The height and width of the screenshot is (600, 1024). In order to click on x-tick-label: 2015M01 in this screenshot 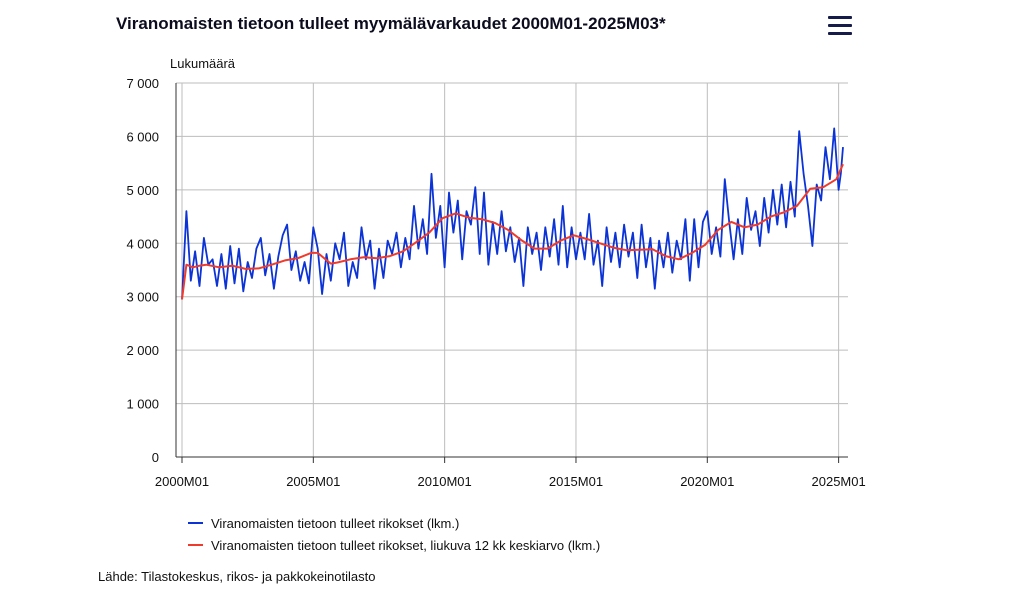, I will do `click(576, 481)`.